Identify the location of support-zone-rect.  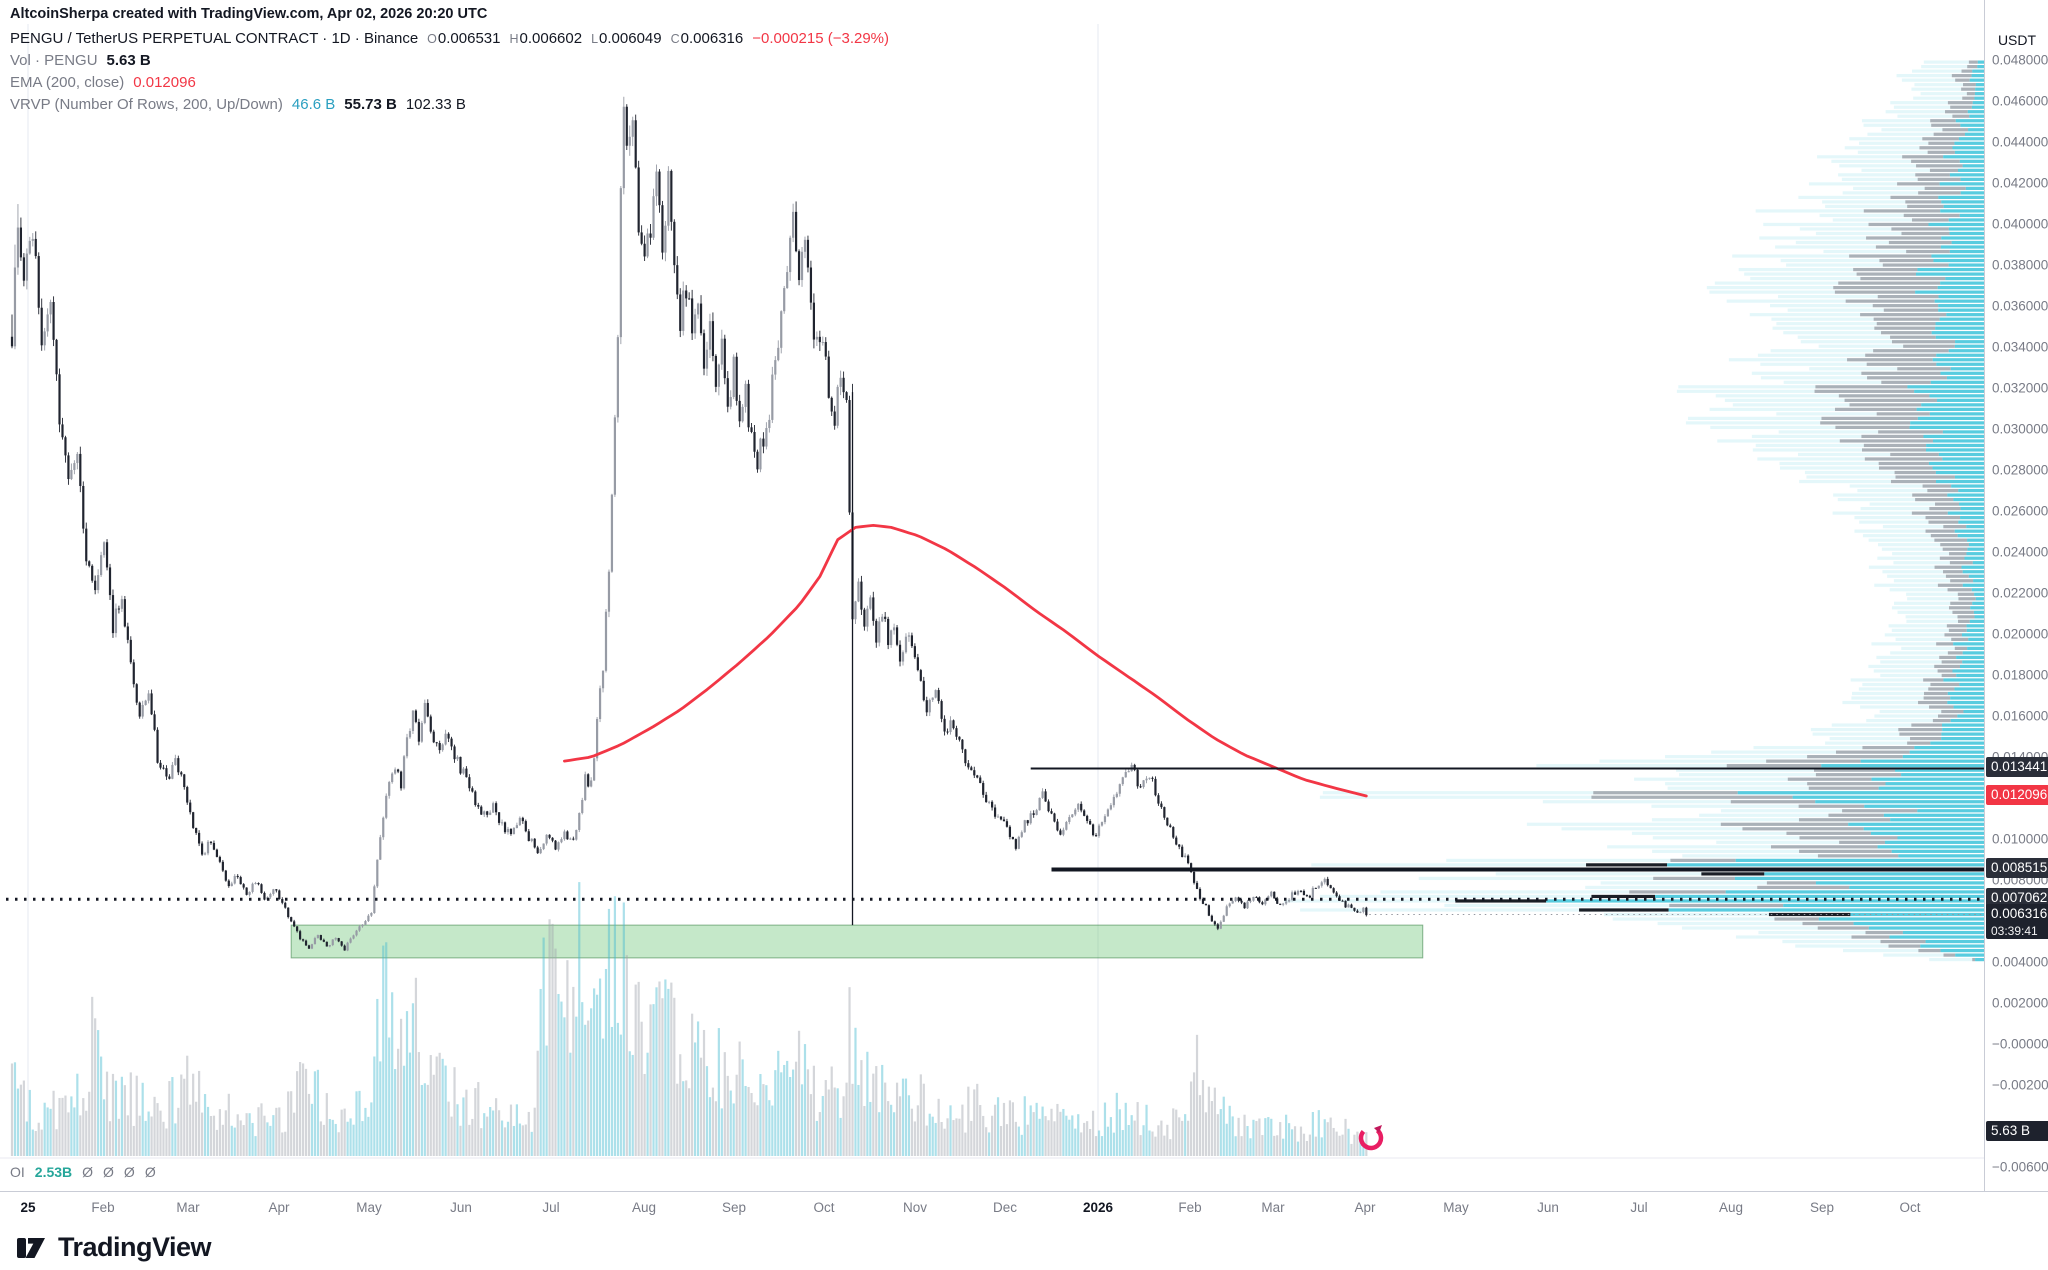
(857, 941).